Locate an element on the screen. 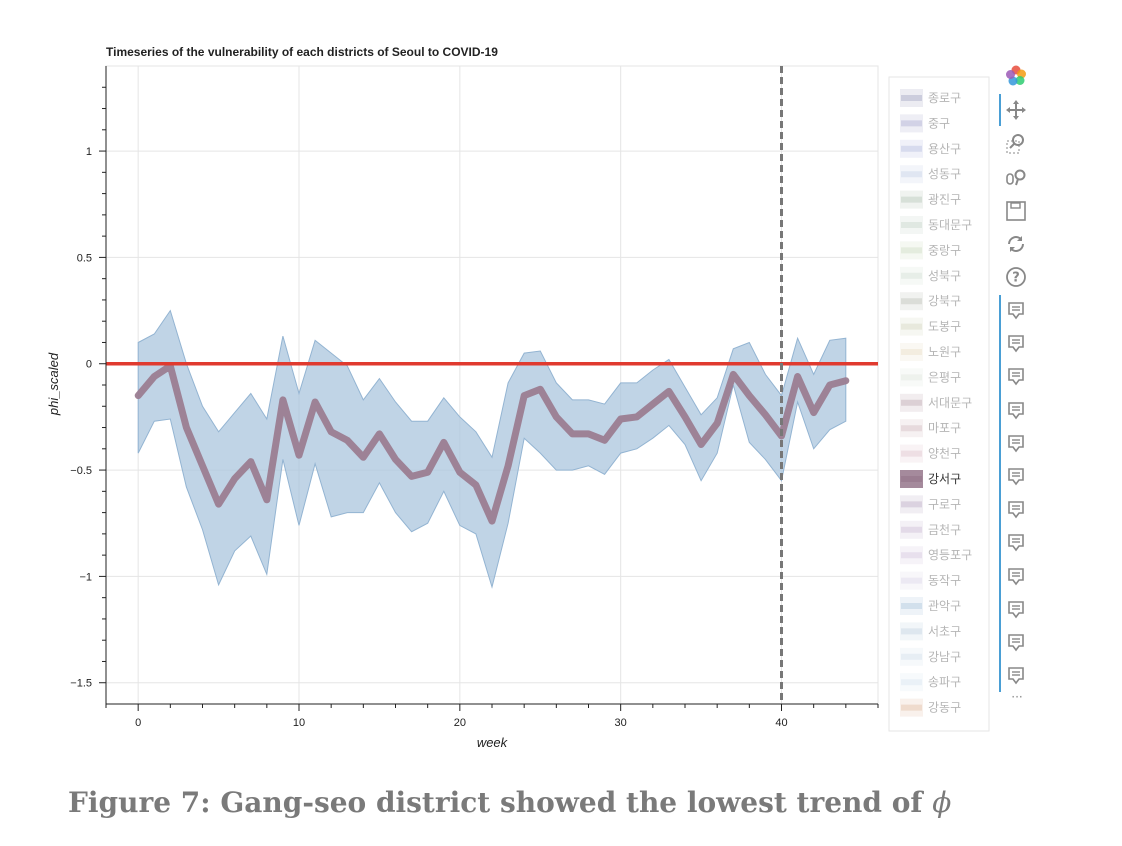 This screenshot has width=1122, height=846. y-tick-label: −0.5 is located at coordinates (81, 471).